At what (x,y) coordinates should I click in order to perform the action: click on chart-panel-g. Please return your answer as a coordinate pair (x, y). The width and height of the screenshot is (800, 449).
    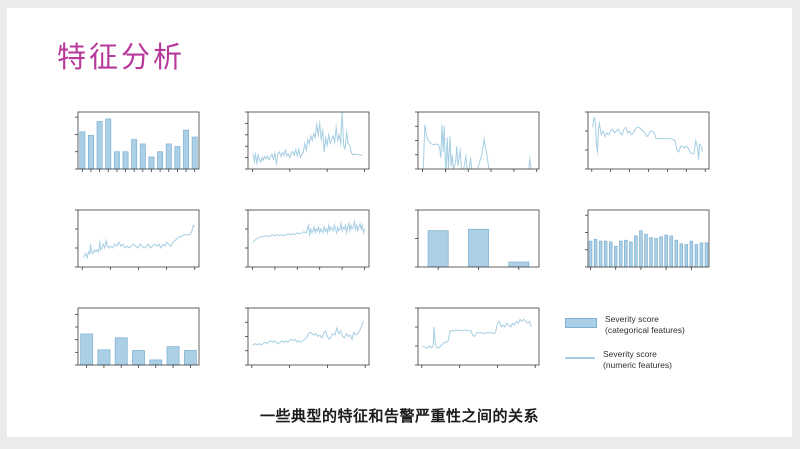
    Looking at the image, I should click on (463, 246).